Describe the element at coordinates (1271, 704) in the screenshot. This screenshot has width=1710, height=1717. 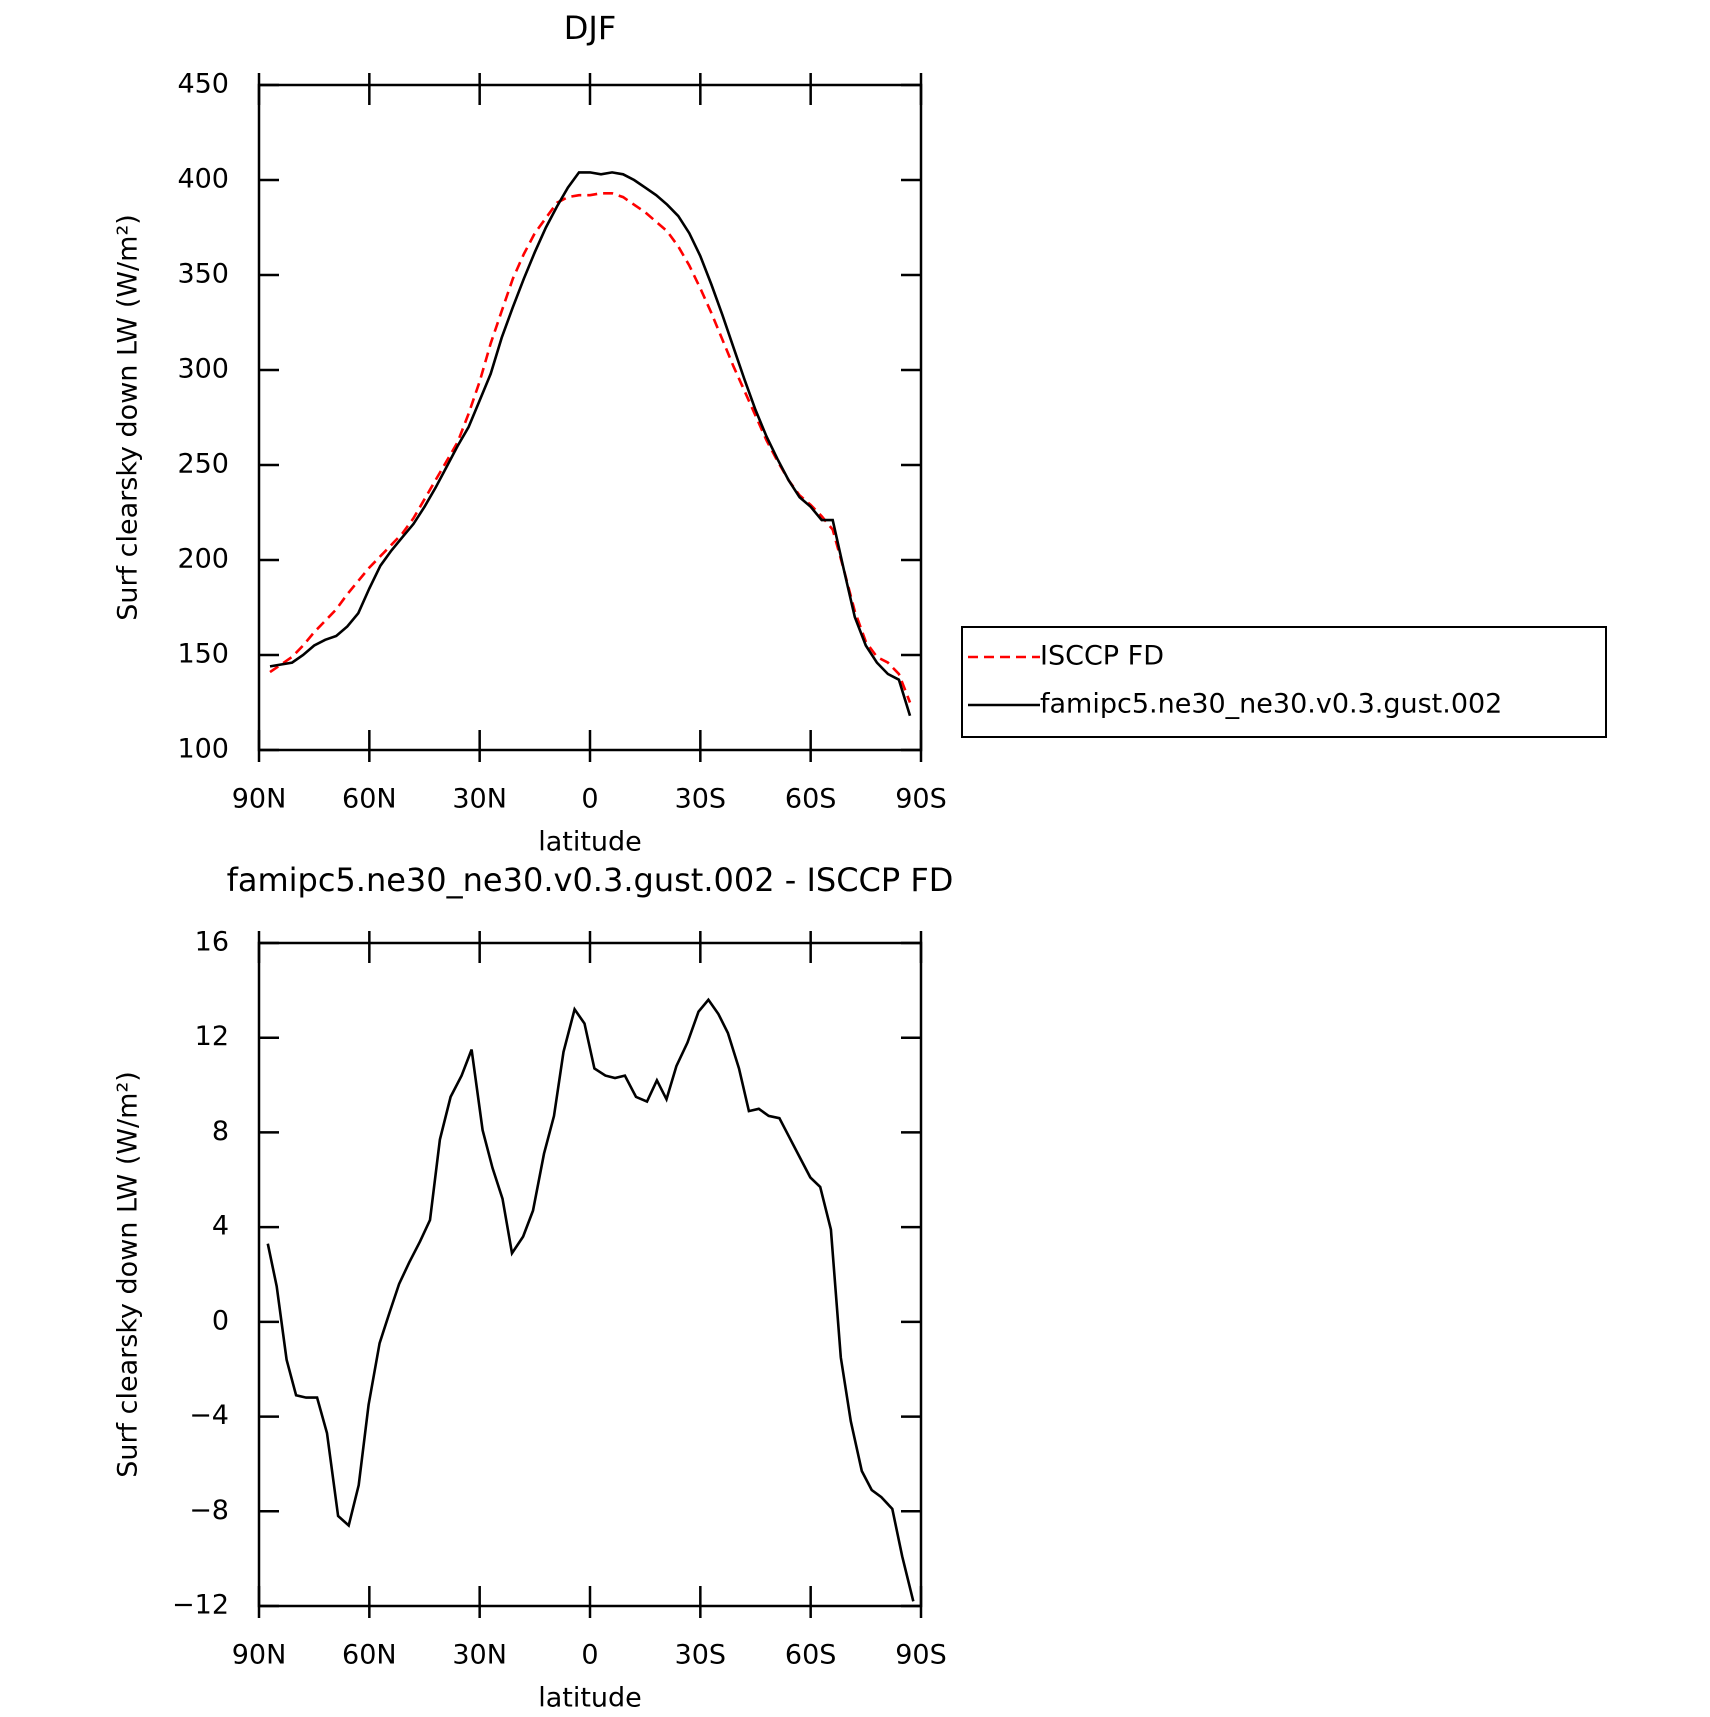
I see `legend-label: famipc5.ne30_ne30.v0.3.gust.002` at that location.